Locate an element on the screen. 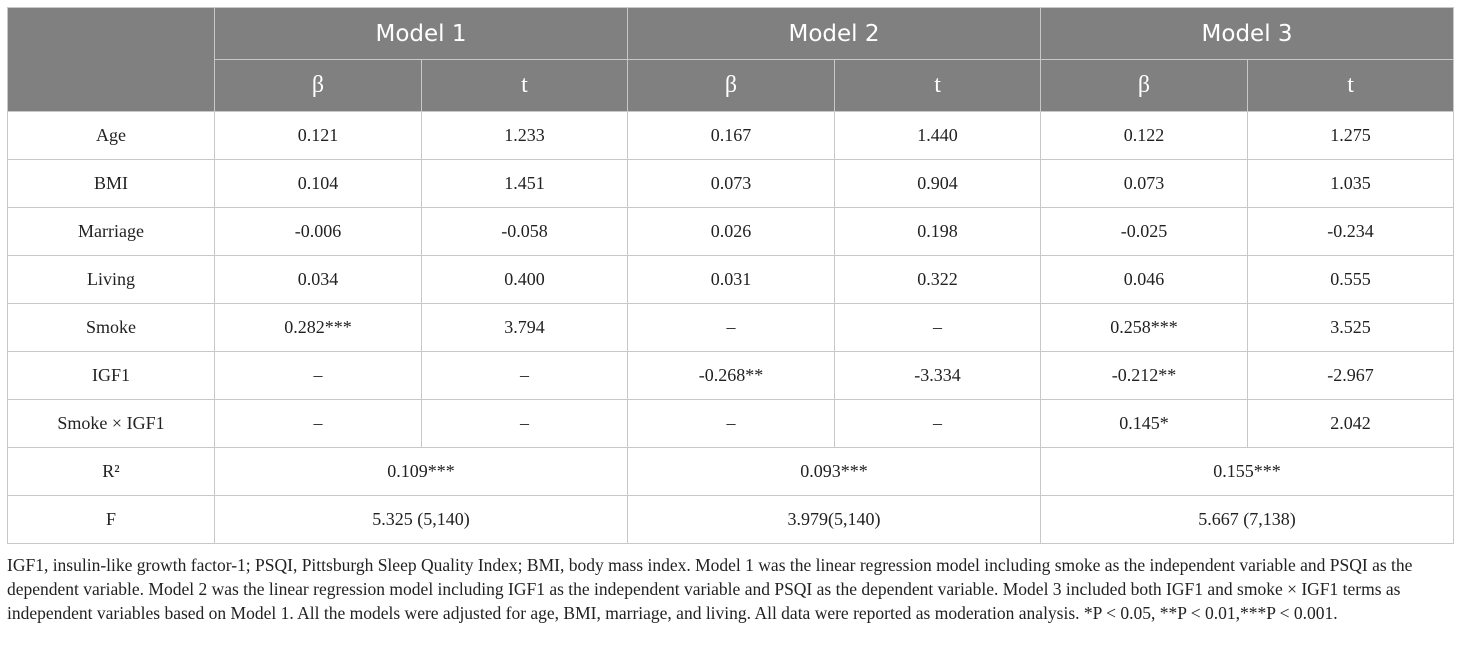 This screenshot has width=1460, height=653. table-cell: 0.093*** is located at coordinates (834, 471).